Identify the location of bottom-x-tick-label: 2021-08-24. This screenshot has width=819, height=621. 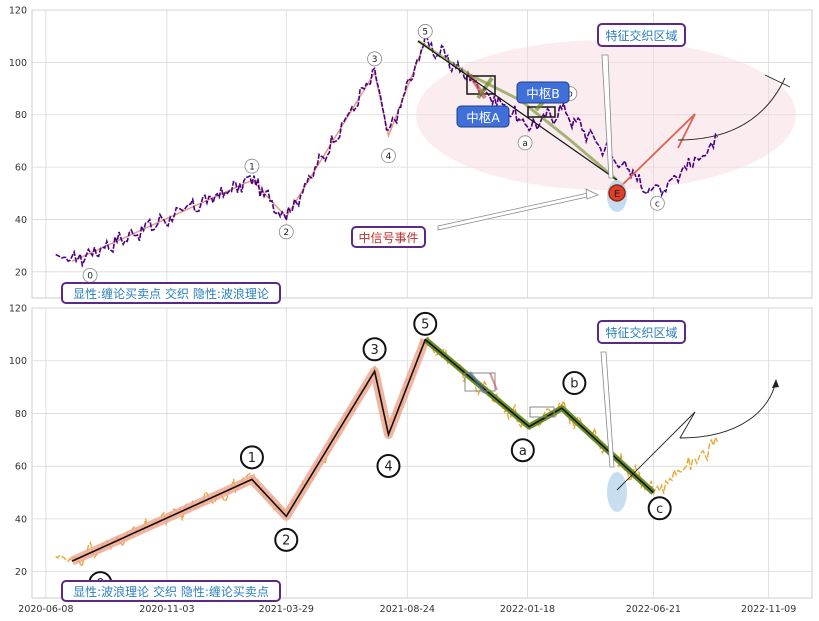
(407, 609).